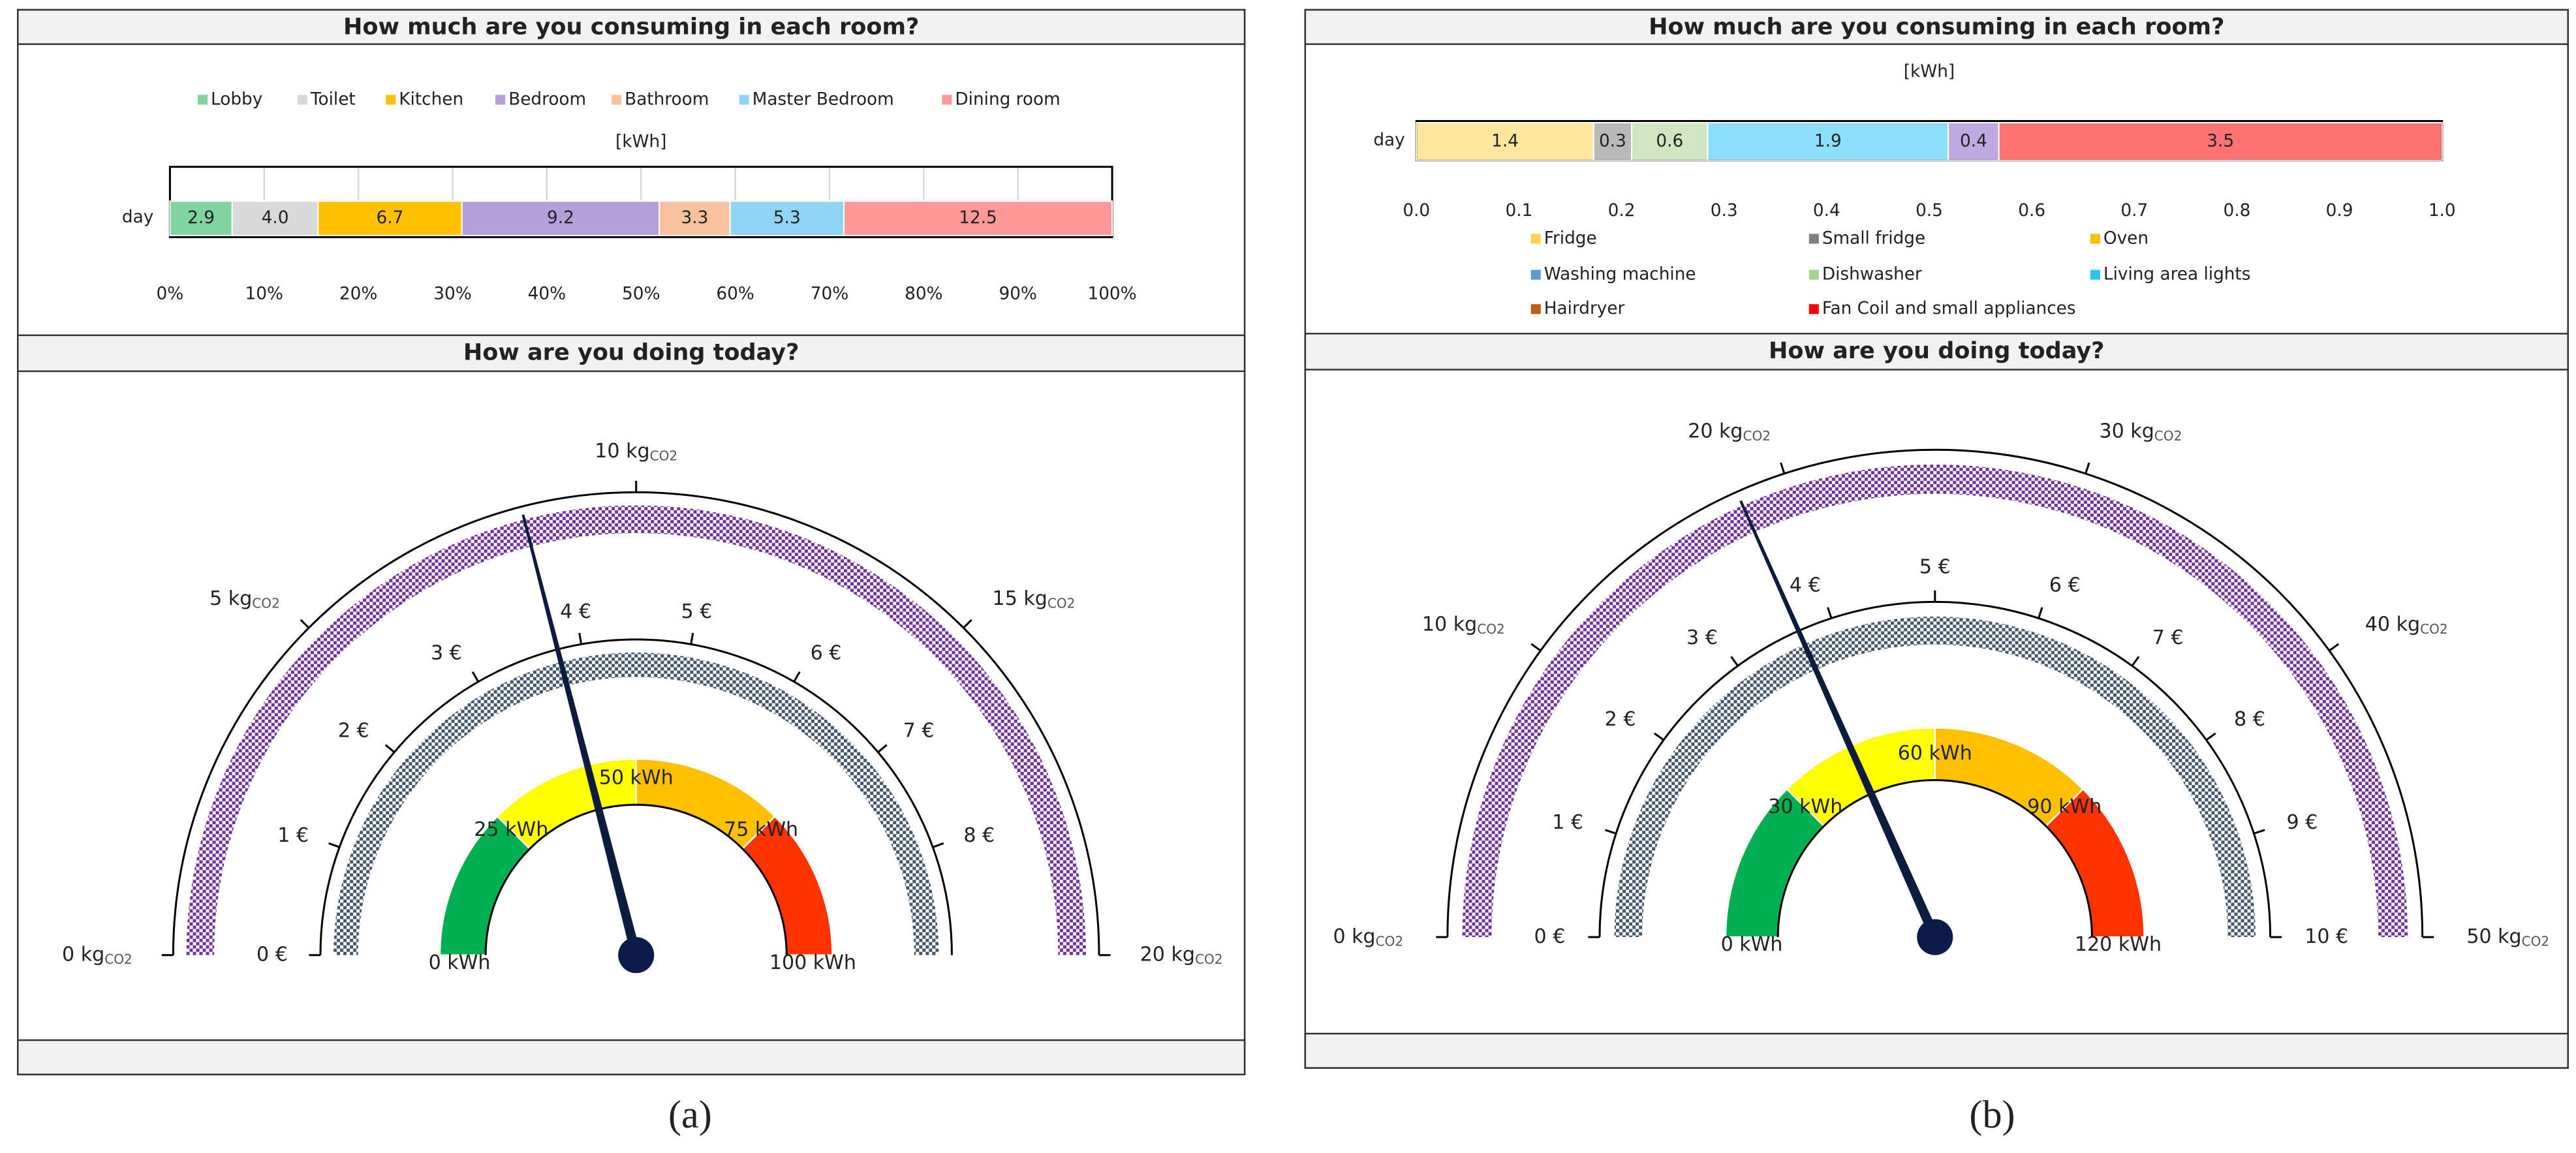 The height and width of the screenshot is (1153, 2576). I want to click on tick-label-text: 20 kg, so click(1715, 431).